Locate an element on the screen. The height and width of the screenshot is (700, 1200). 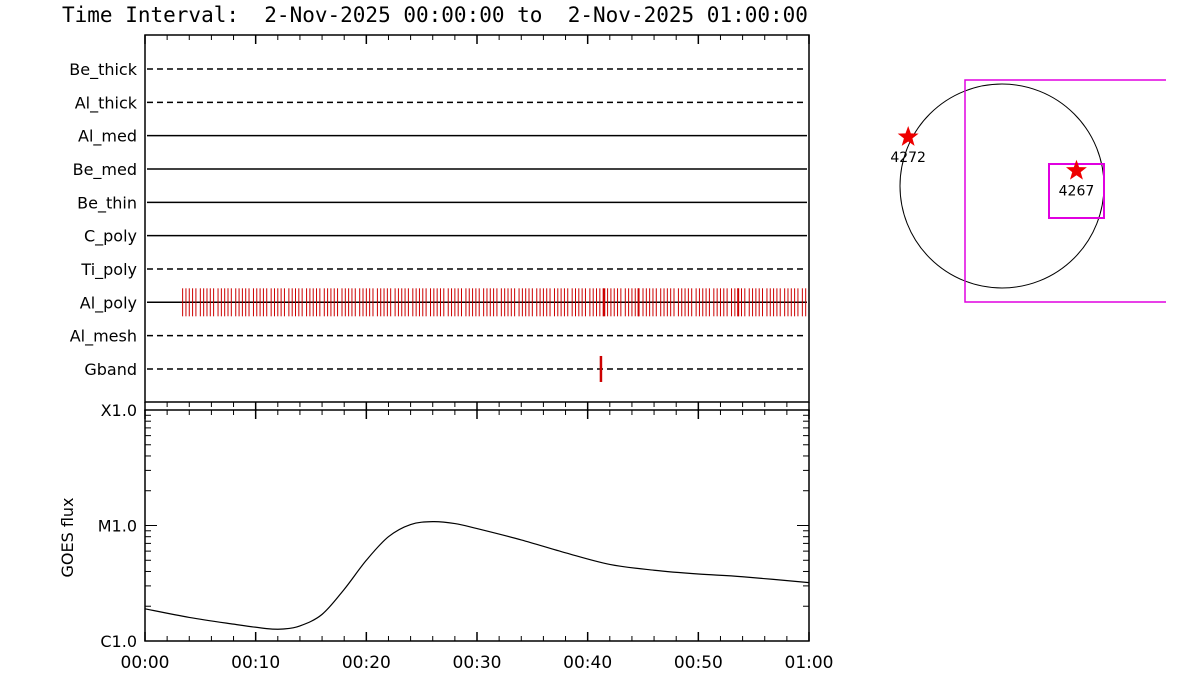
goes-x-tick-label: 00:30 is located at coordinates (477, 663).